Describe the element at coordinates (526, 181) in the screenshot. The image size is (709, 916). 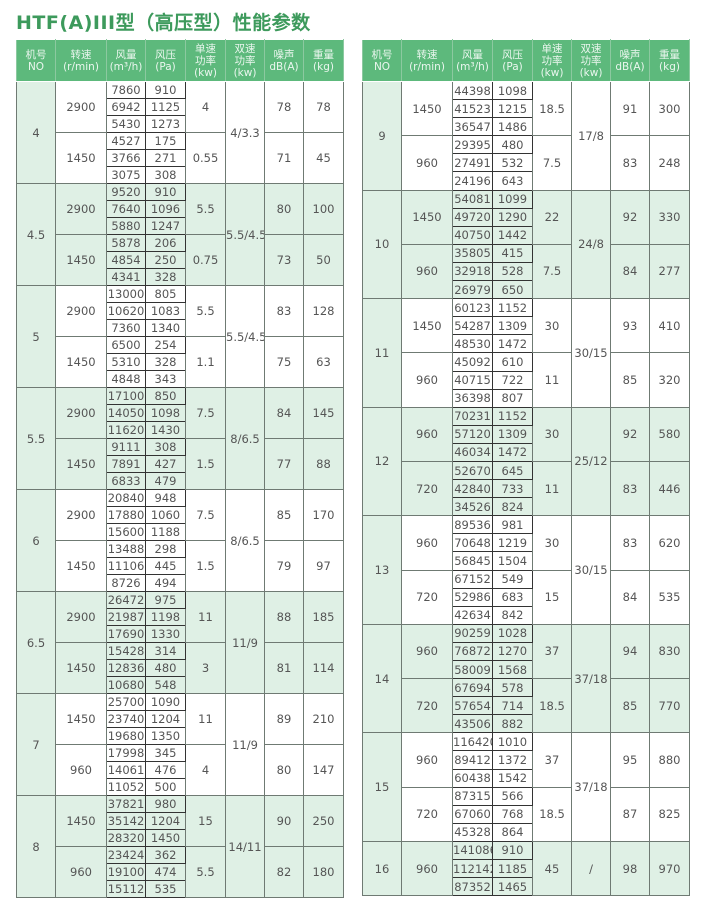
I see `table-row: 24196 643` at that location.